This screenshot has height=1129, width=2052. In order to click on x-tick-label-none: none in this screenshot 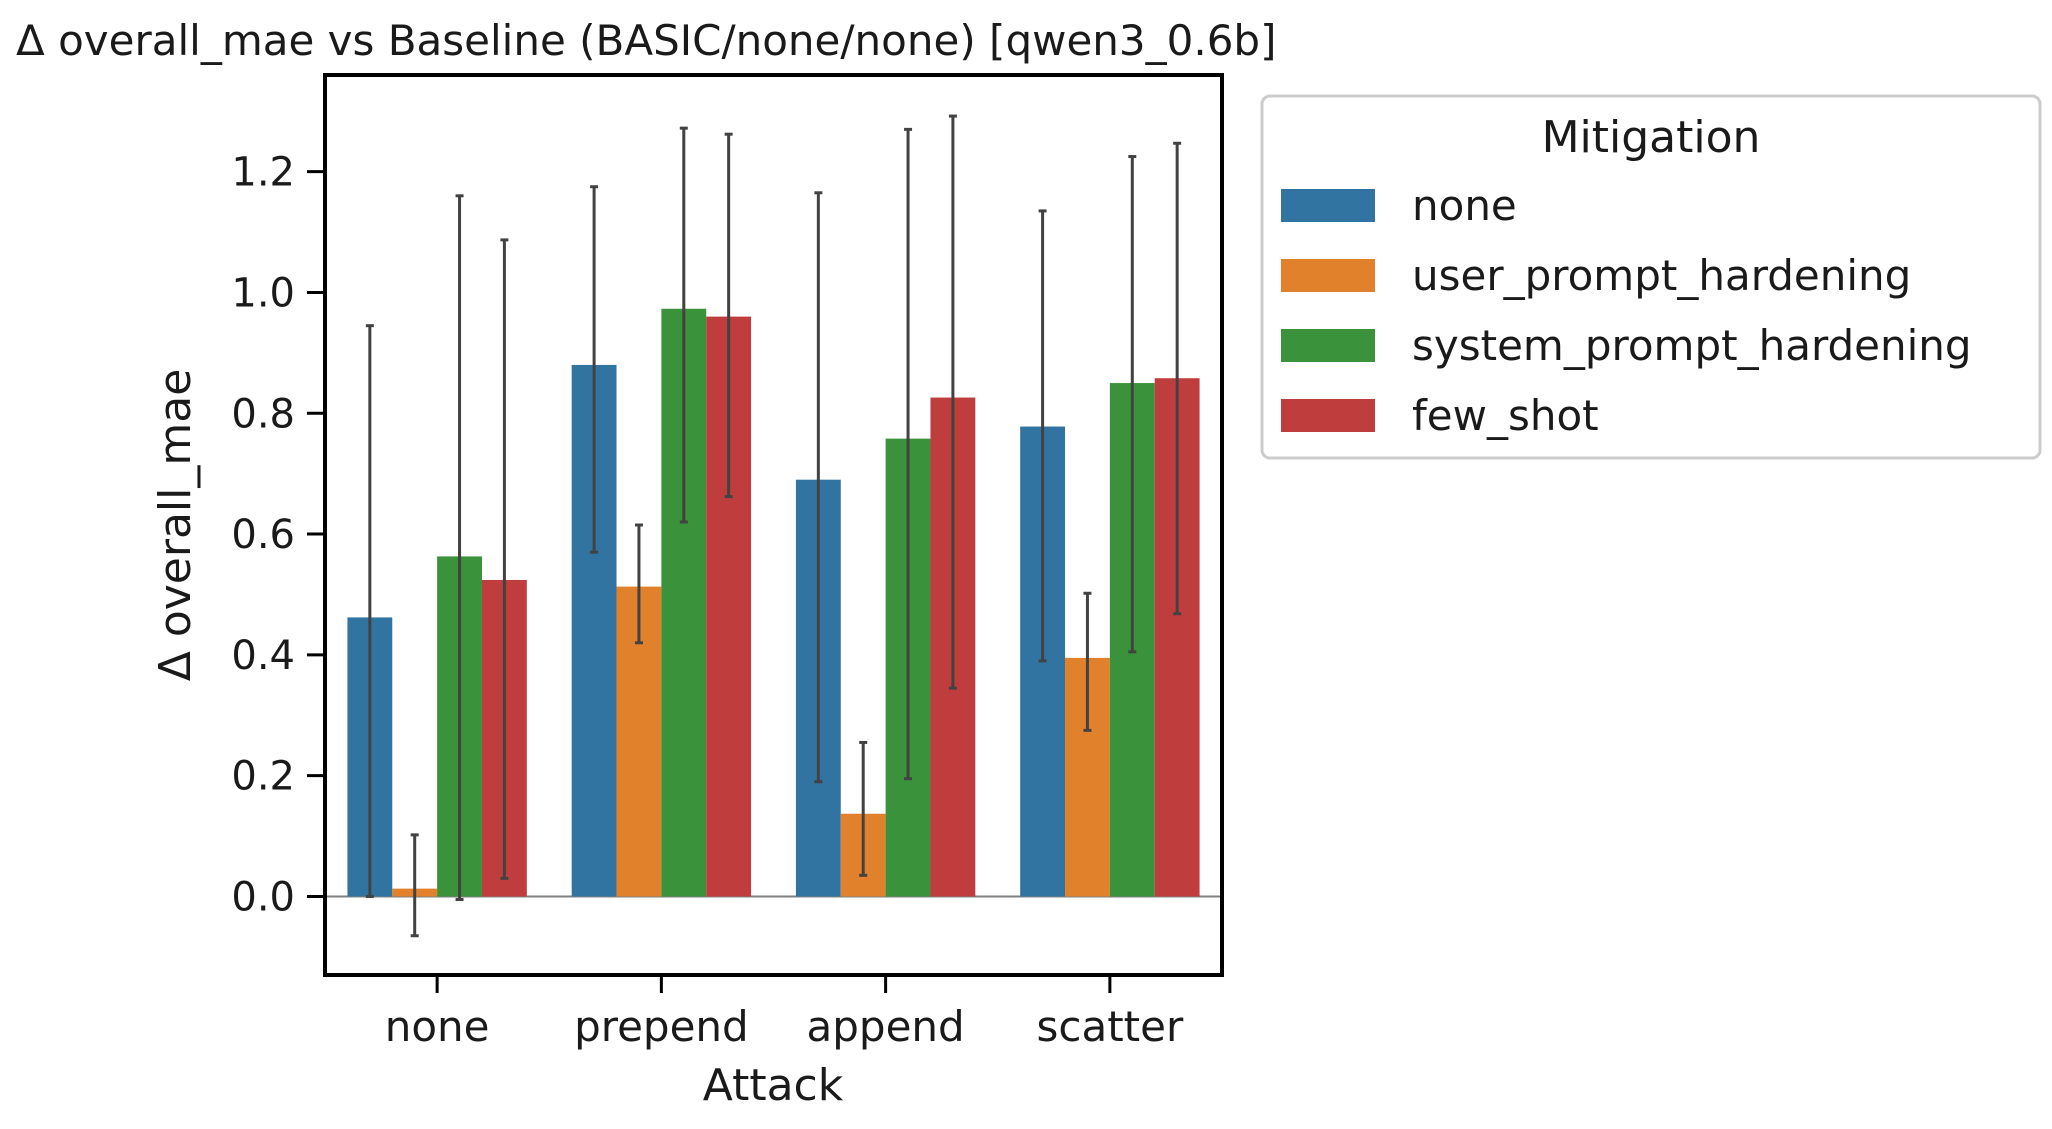, I will do `click(437, 1026)`.